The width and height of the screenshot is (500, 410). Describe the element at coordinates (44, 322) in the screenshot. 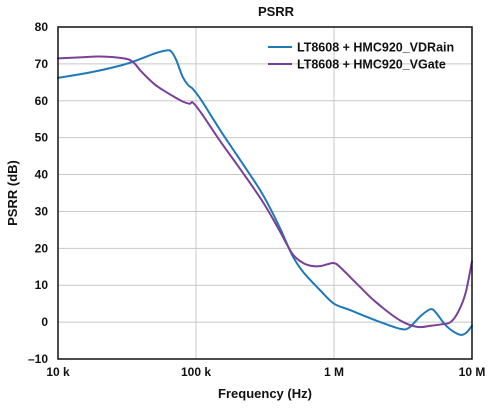

I see `y-tick-label: 0` at that location.